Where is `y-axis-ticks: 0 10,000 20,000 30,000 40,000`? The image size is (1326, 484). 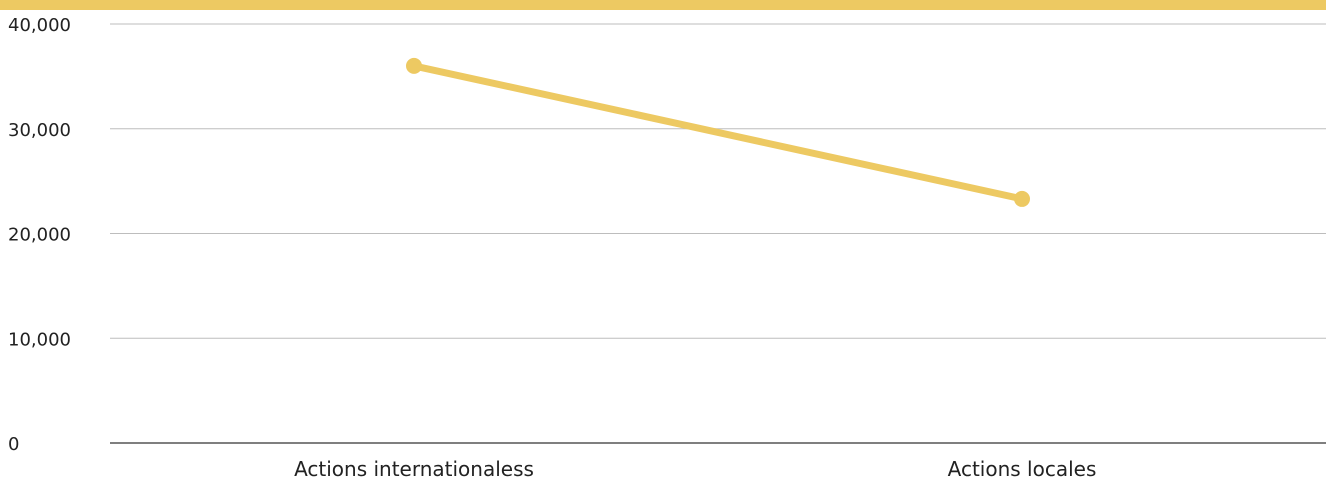
y-axis-ticks: 0 10,000 20,000 30,000 40,000 is located at coordinates (39, 235).